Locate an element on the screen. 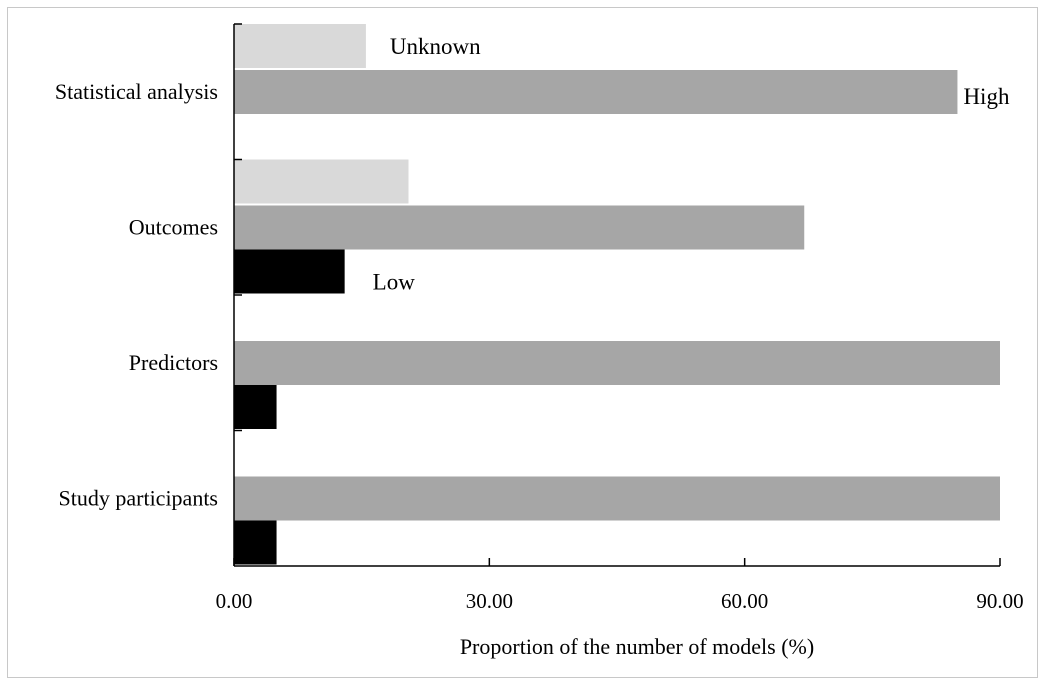  x-tick-label: 0.00 is located at coordinates (234, 601).